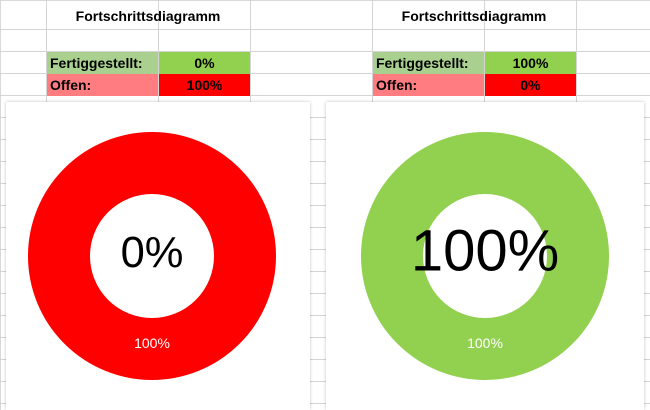  What do you see at coordinates (474, 16) in the screenshot?
I see `right-table-title: Fortschrittsdiagramm` at bounding box center [474, 16].